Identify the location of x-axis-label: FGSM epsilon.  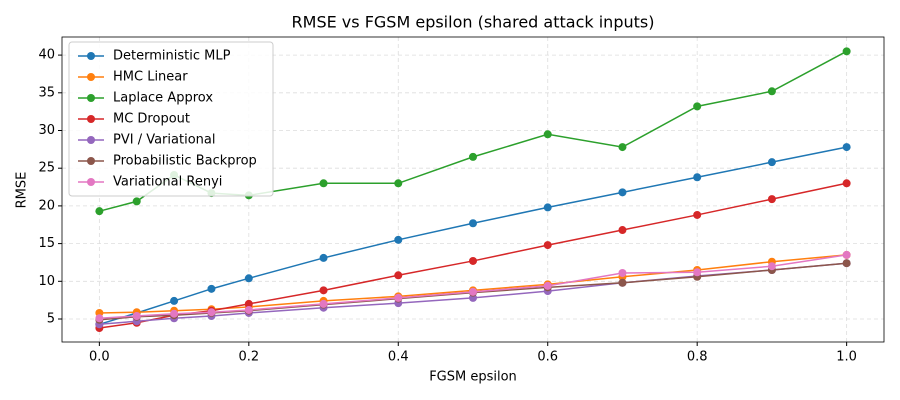
(473, 377).